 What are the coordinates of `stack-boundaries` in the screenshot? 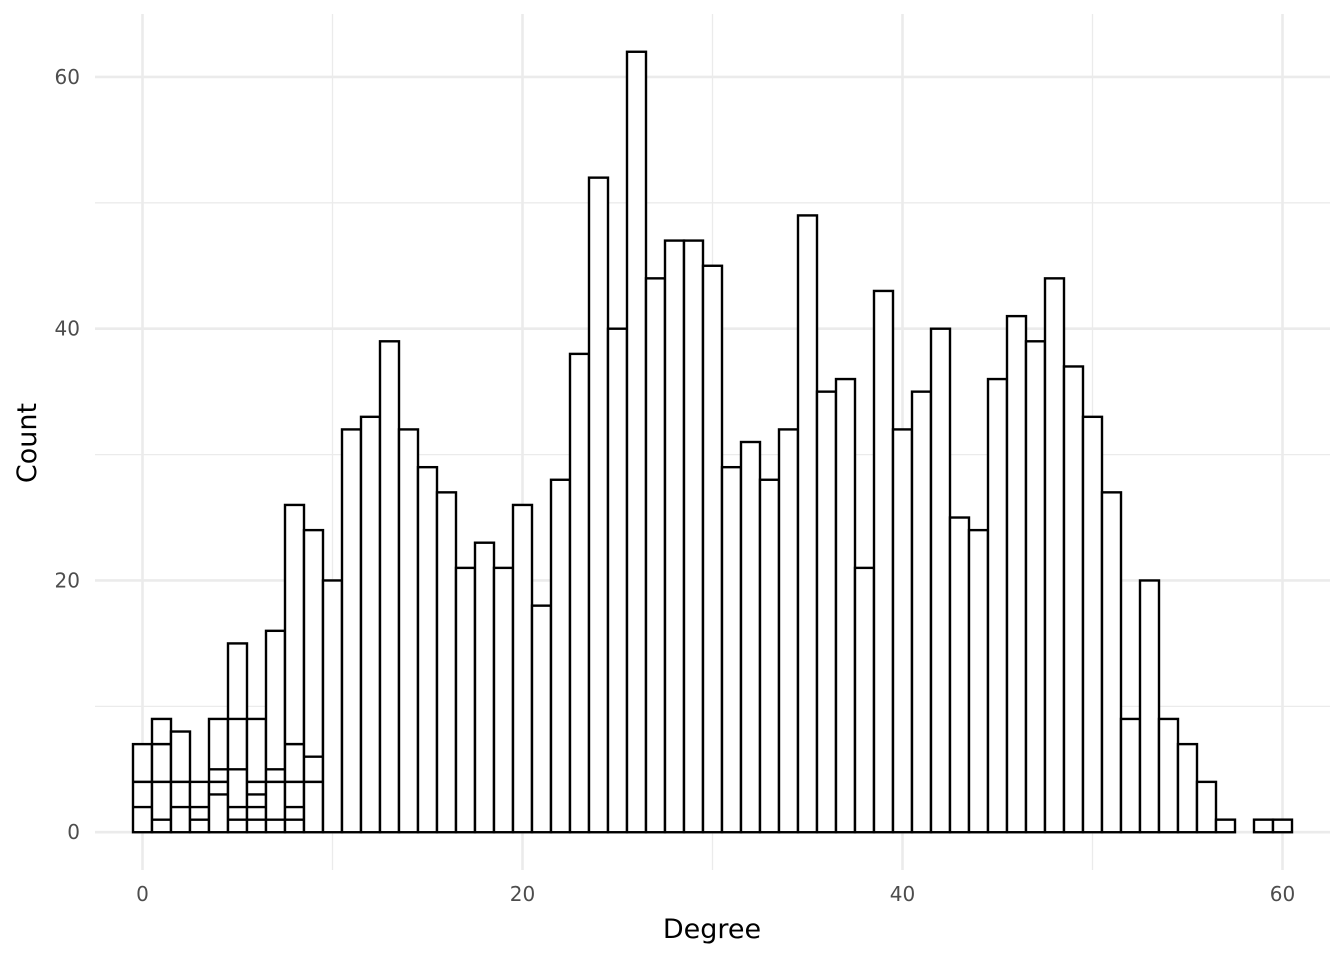 It's located at (228, 769).